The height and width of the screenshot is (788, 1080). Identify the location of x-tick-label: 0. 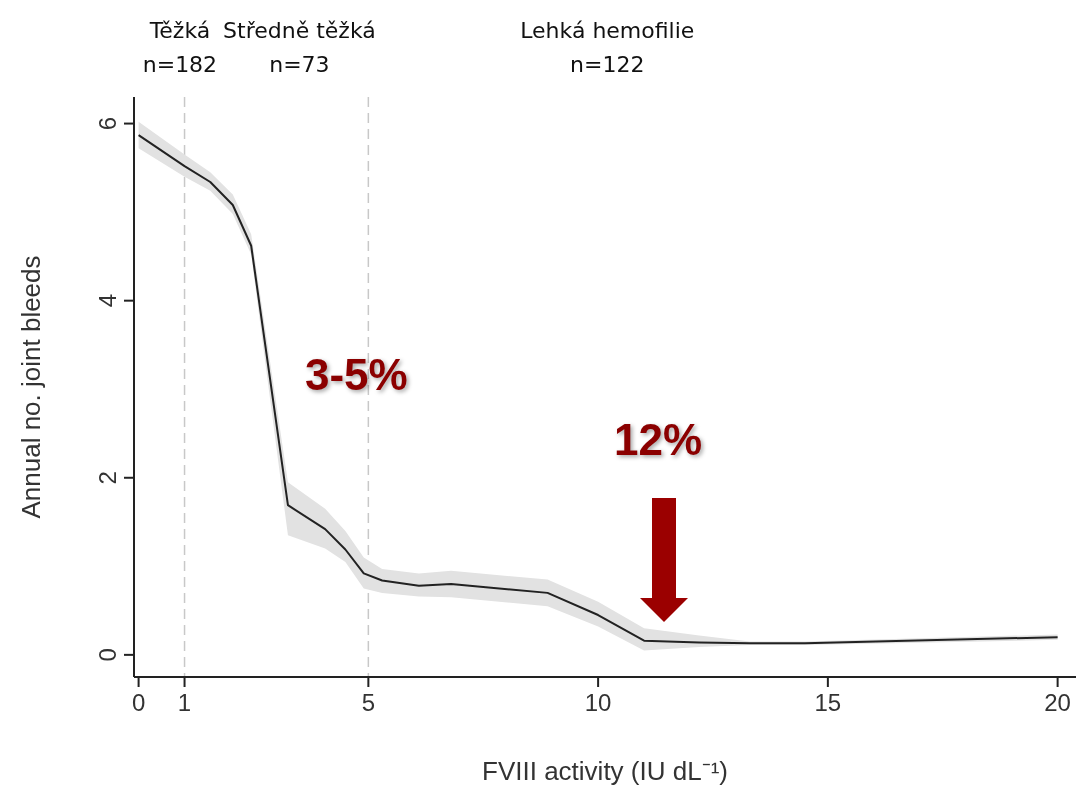
(138, 702).